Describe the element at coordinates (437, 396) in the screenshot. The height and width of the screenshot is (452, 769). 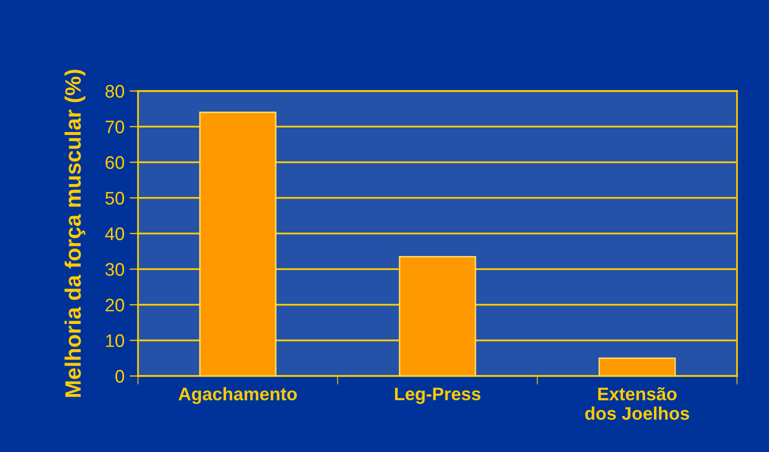
I see `x-tick-label: Leg-Press` at that location.